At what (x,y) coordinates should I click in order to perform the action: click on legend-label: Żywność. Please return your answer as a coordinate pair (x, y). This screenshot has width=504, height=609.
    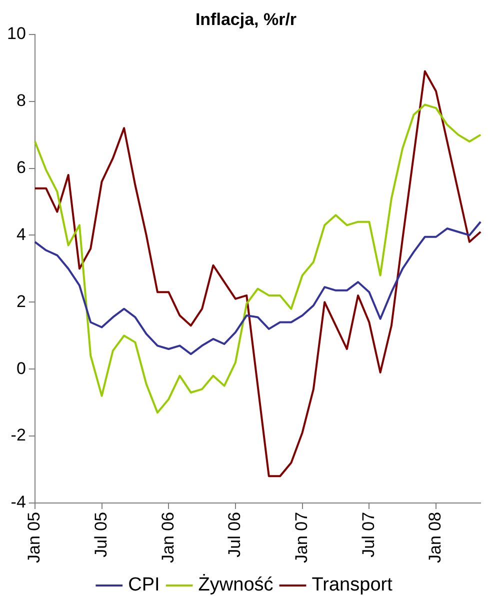
    Looking at the image, I should click on (236, 585).